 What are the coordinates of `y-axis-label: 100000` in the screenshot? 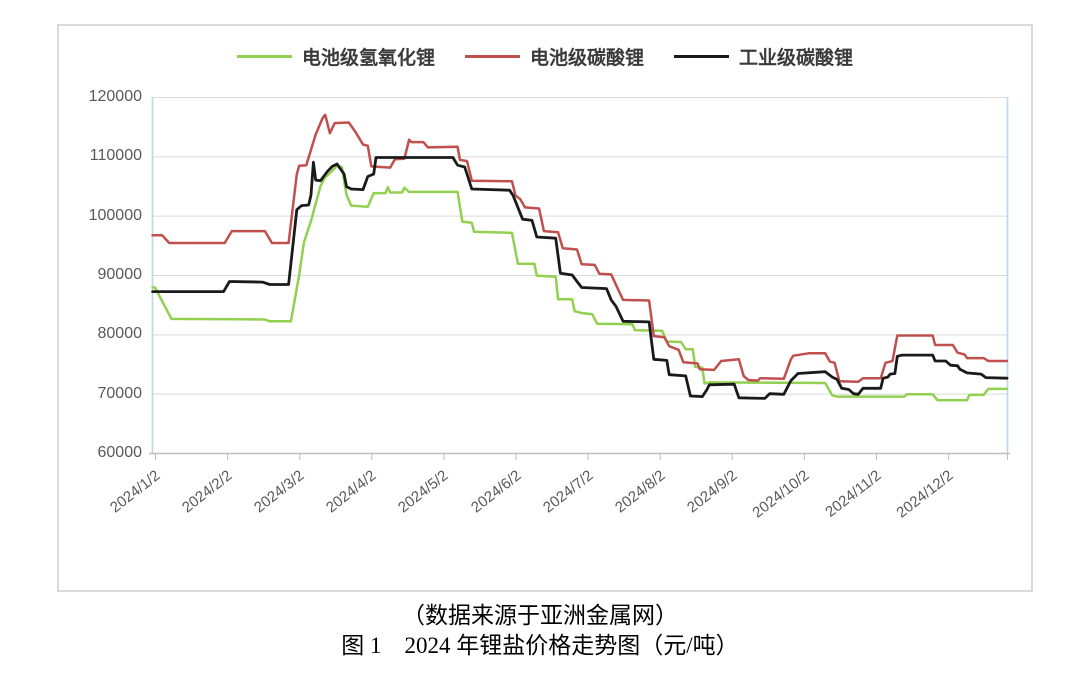 It's located at (115, 215).